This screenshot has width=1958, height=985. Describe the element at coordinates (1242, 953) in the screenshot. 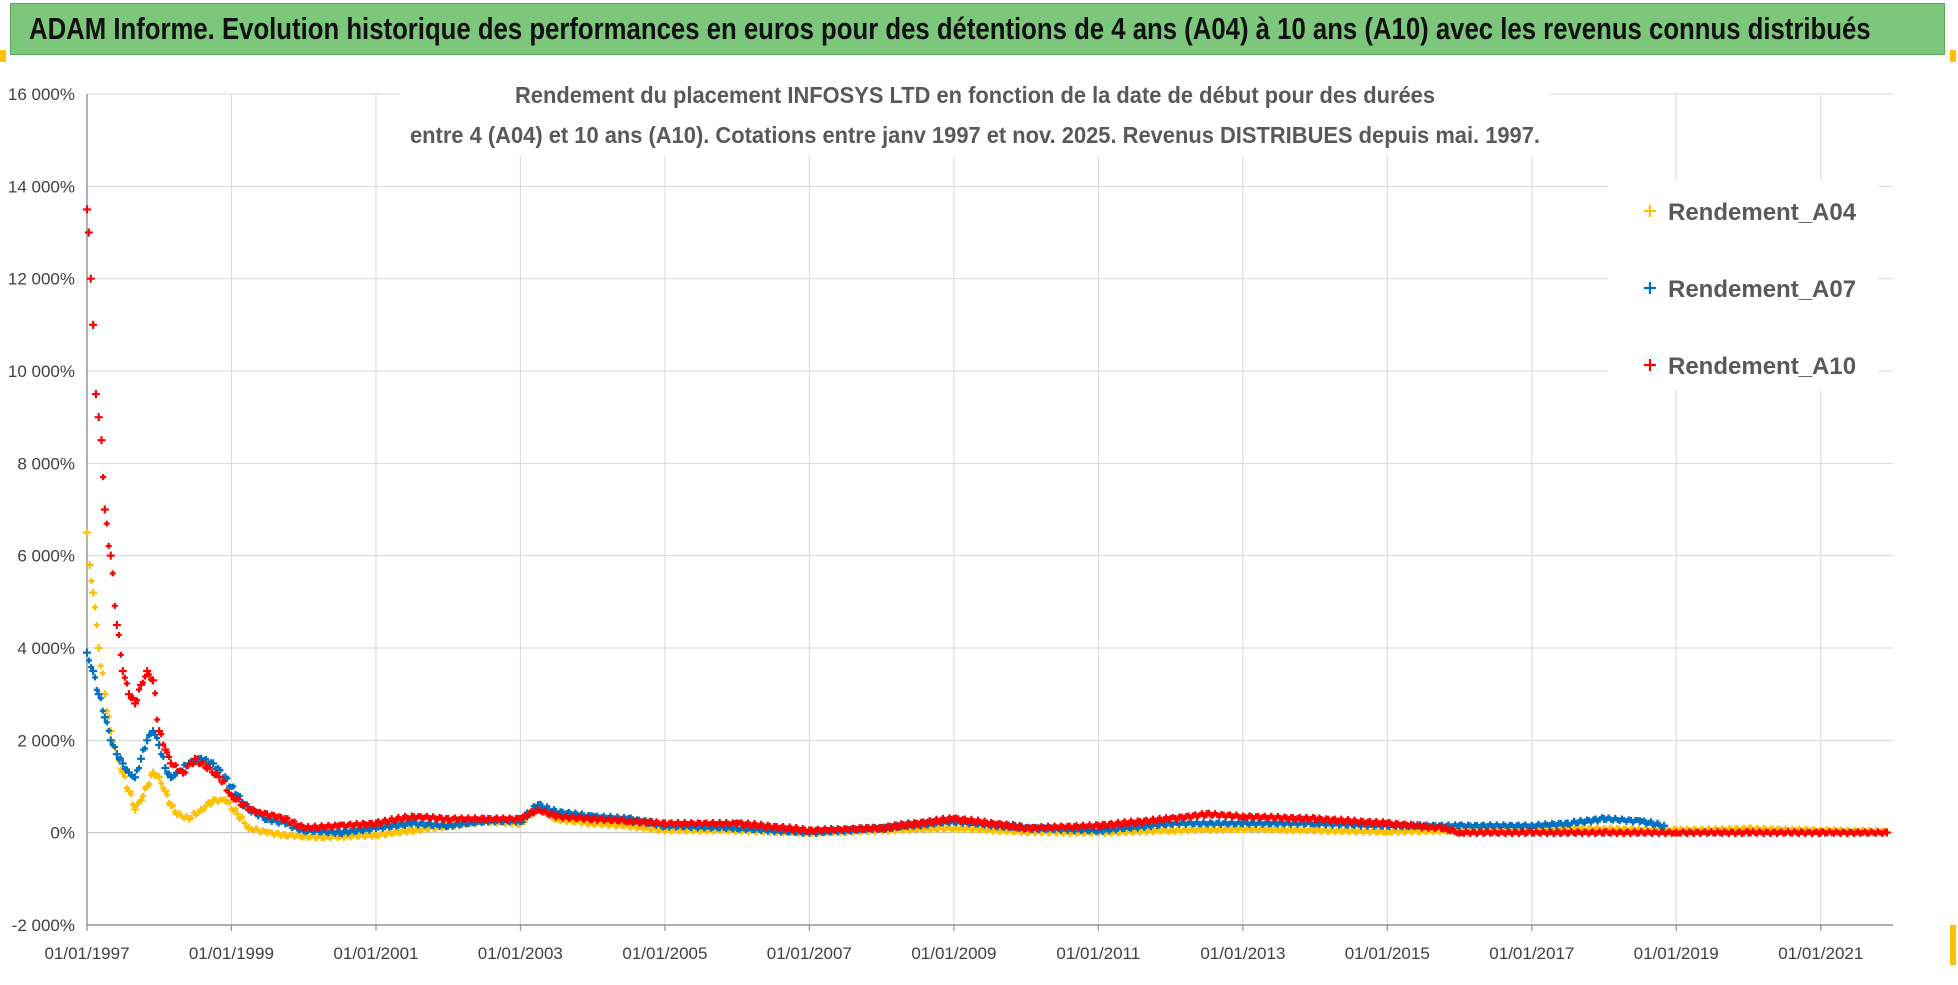

I see `x-tick-label: 01/01/2013` at that location.